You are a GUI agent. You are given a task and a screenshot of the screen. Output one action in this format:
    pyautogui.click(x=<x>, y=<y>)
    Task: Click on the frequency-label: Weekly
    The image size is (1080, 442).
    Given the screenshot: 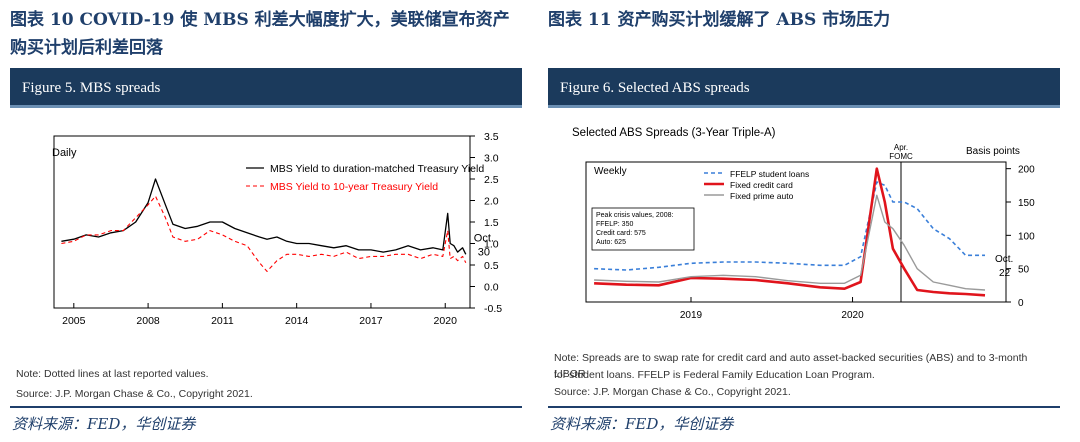 What is the action you would take?
    pyautogui.click(x=610, y=171)
    